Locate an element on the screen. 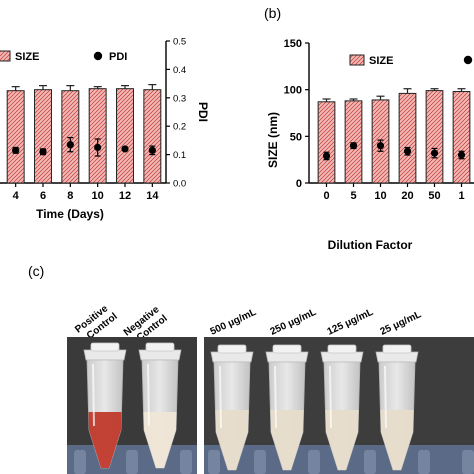 This screenshot has width=474, height=474. y2-tick-label: 0.5 is located at coordinates (179, 42).